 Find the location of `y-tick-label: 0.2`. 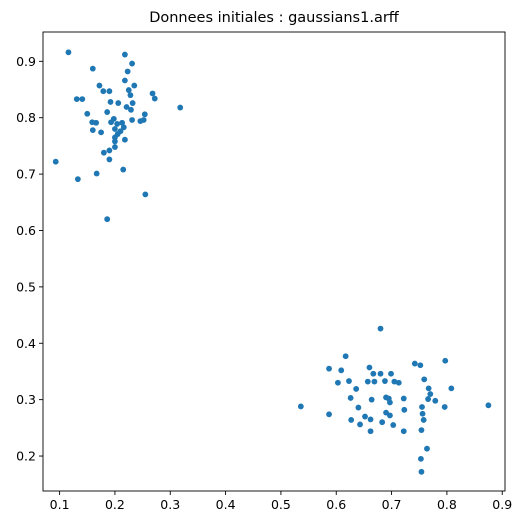

y-tick-label: 0.2 is located at coordinates (26, 456).